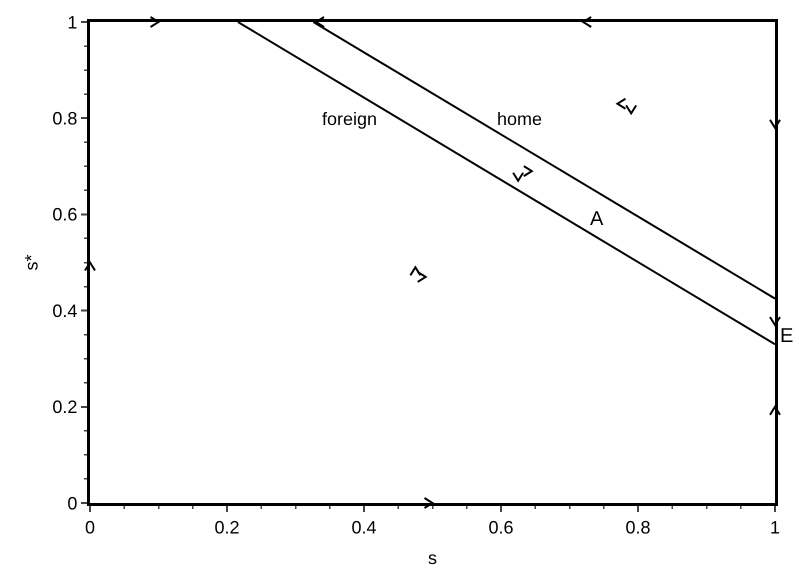 This screenshot has height=568, width=799. I want to click on x-tick-label: 0.2, so click(227, 528).